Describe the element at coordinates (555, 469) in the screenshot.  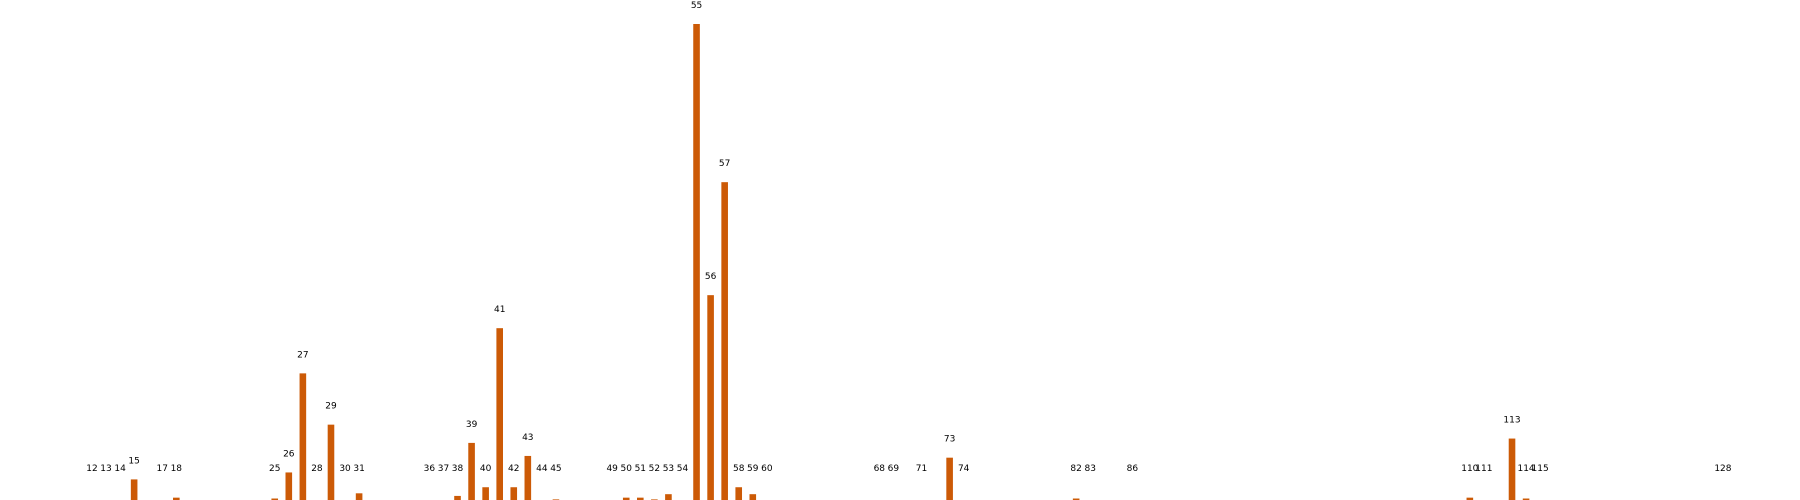
I see `bar-label-45: 45` at that location.